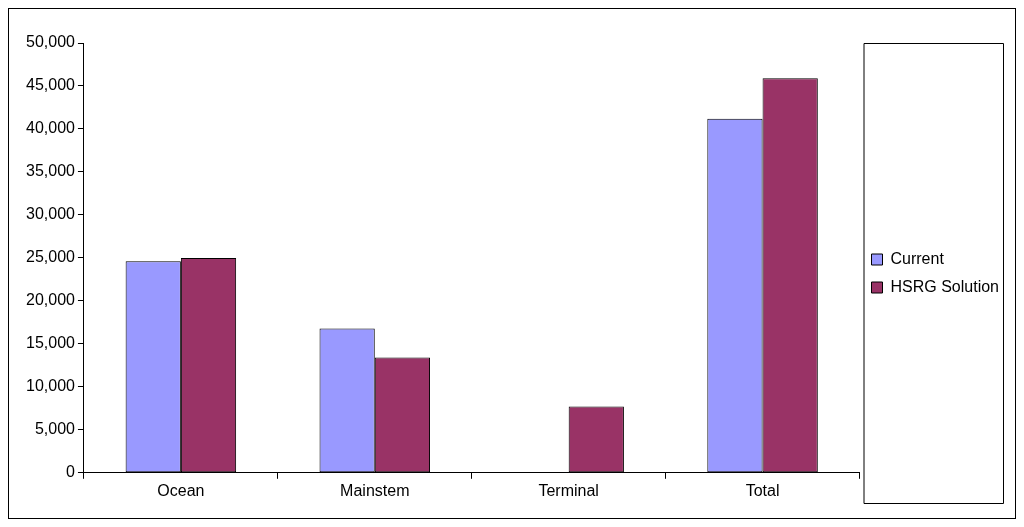 Image resolution: width=1024 pixels, height=527 pixels. What do you see at coordinates (917, 258) in the screenshot?
I see `legend-label: Current` at bounding box center [917, 258].